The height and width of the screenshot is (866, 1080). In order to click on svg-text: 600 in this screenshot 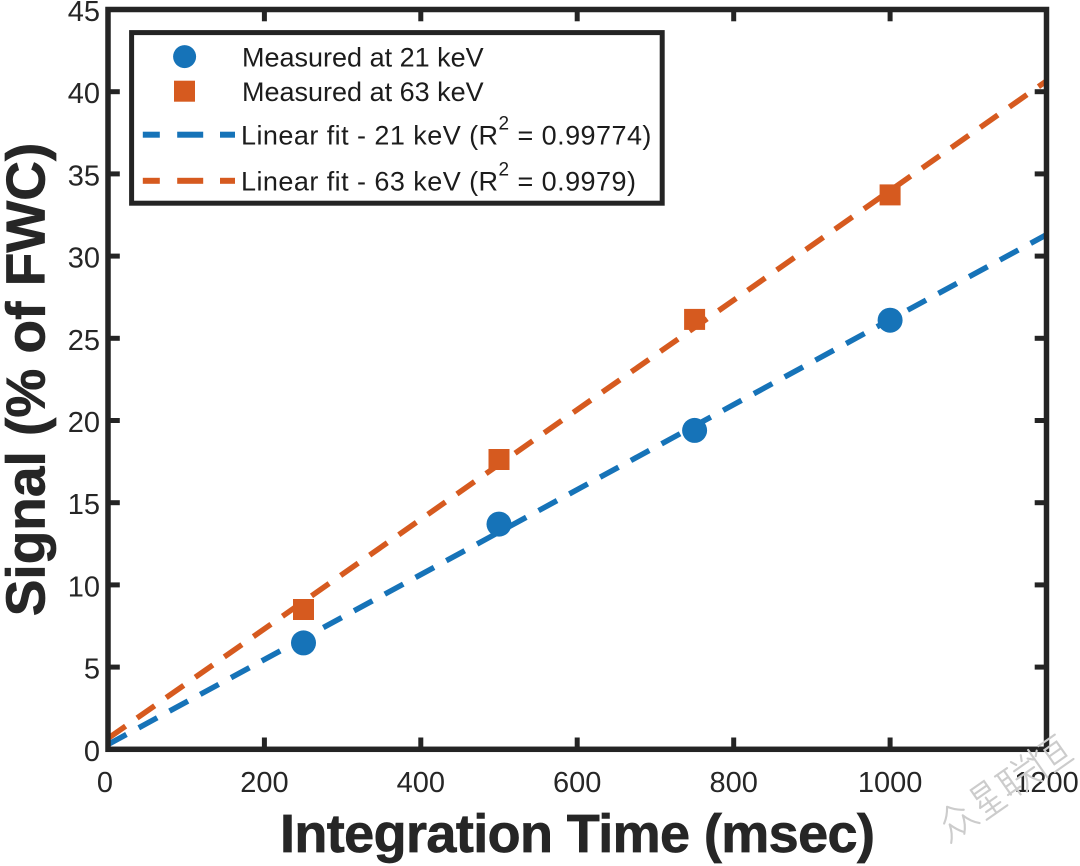, I will do `click(577, 783)`.